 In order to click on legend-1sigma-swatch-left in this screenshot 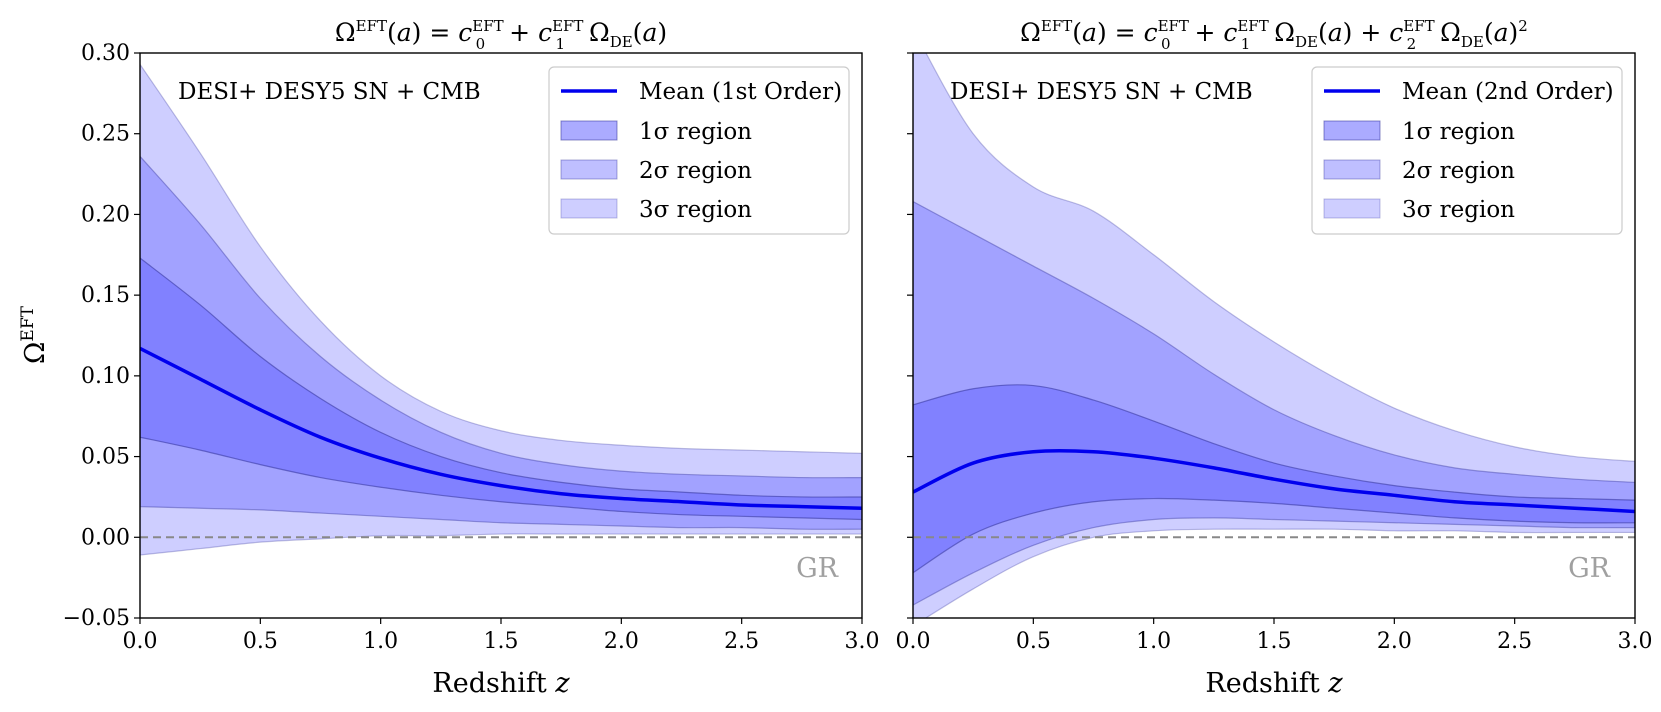, I will do `click(589, 130)`.